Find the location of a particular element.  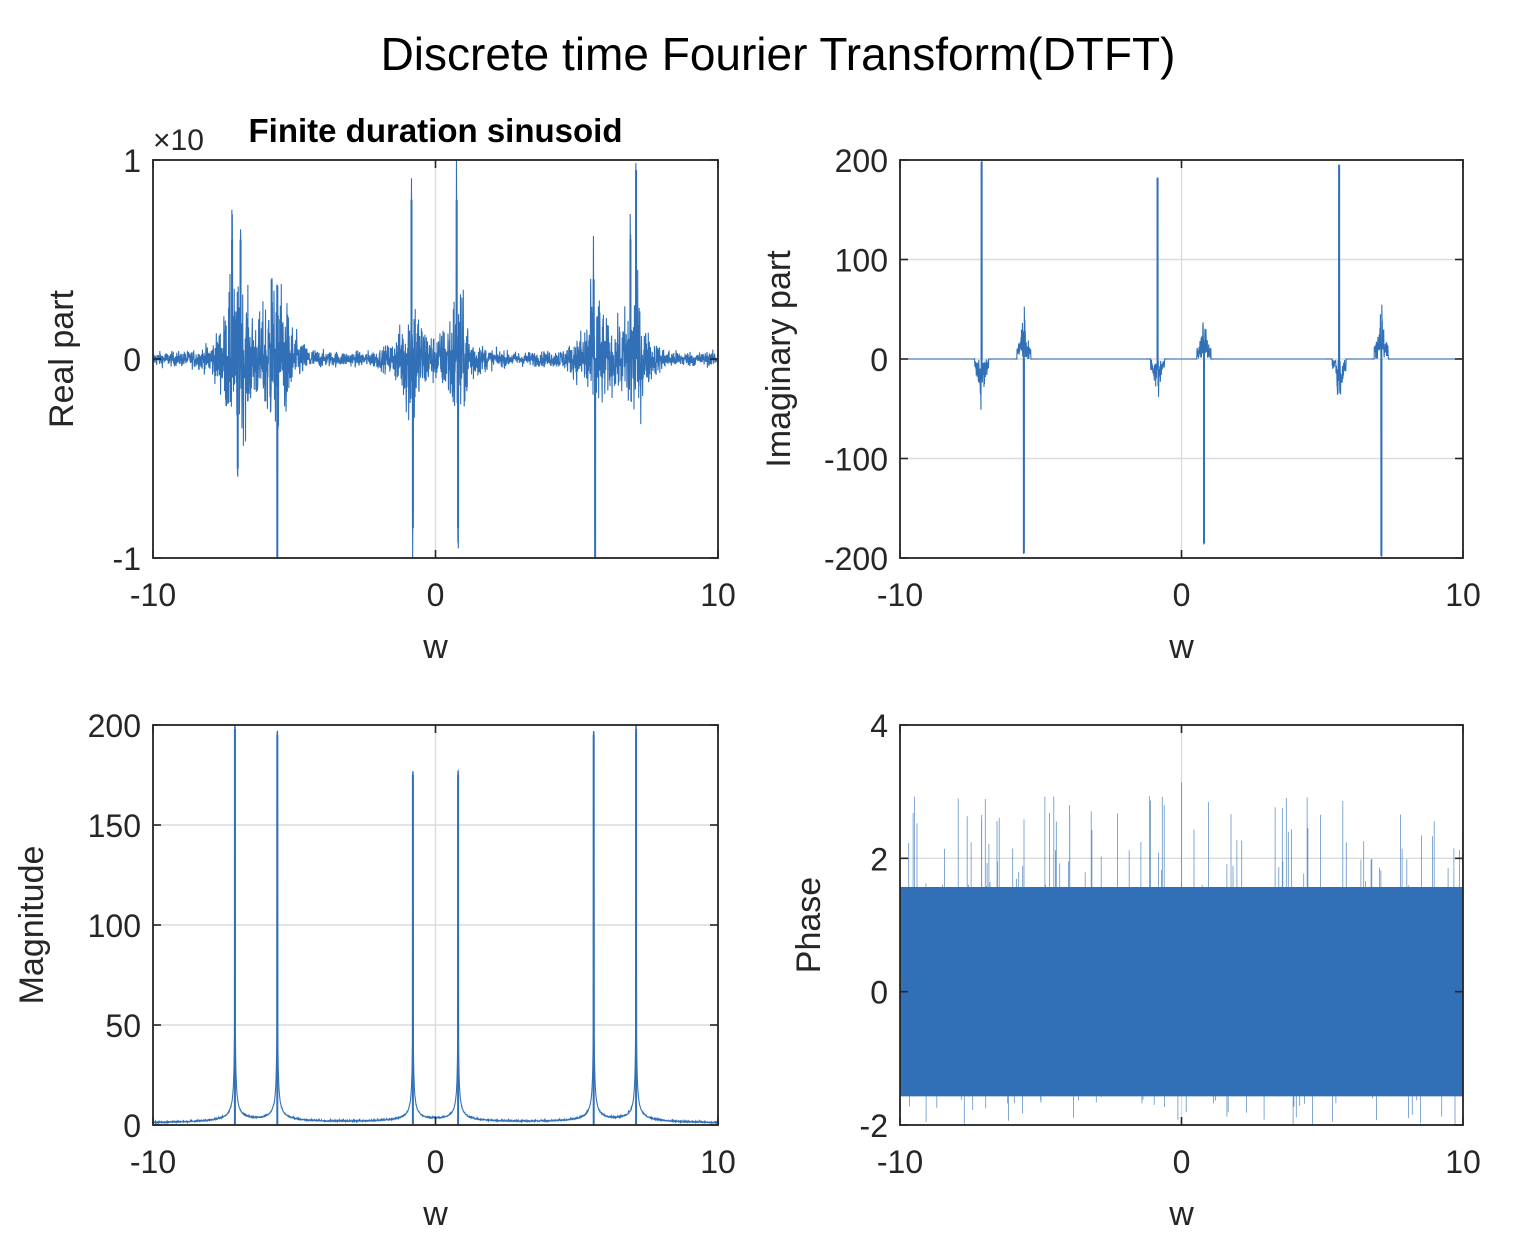

figure-title: Discrete time Fourier Transform(DTFT) is located at coordinates (778, 54).